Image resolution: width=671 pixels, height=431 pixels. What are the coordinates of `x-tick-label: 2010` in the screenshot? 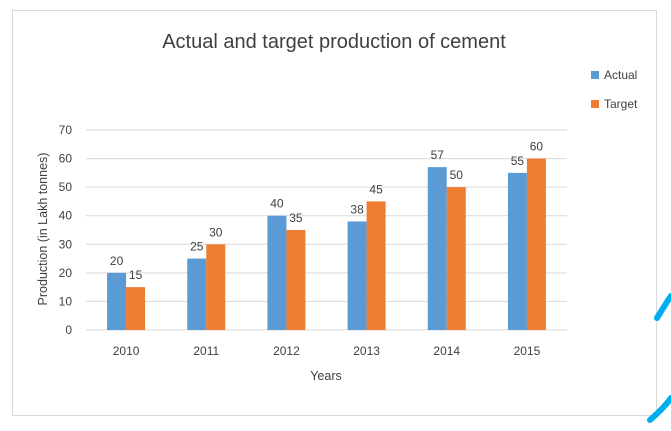 It's located at (126, 351).